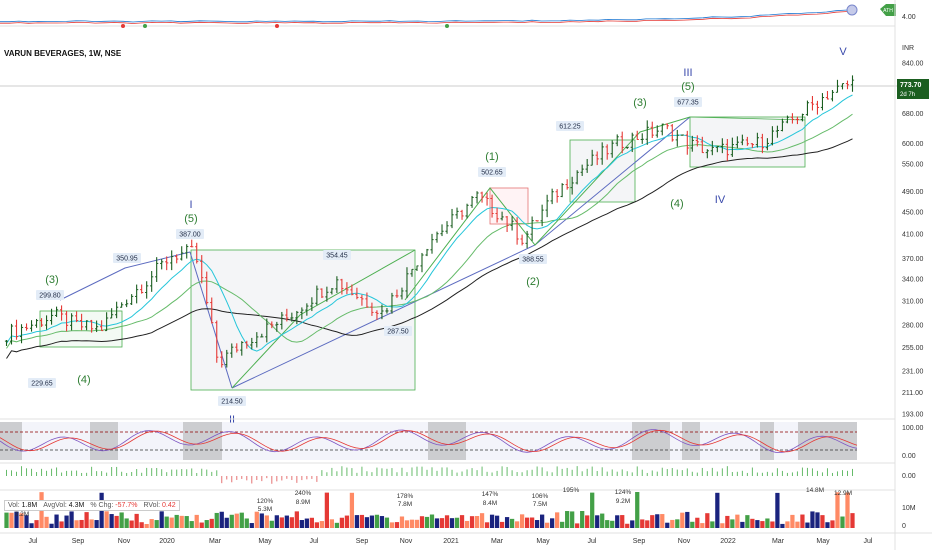  I want to click on chg-value: -57.7%, so click(126, 505).